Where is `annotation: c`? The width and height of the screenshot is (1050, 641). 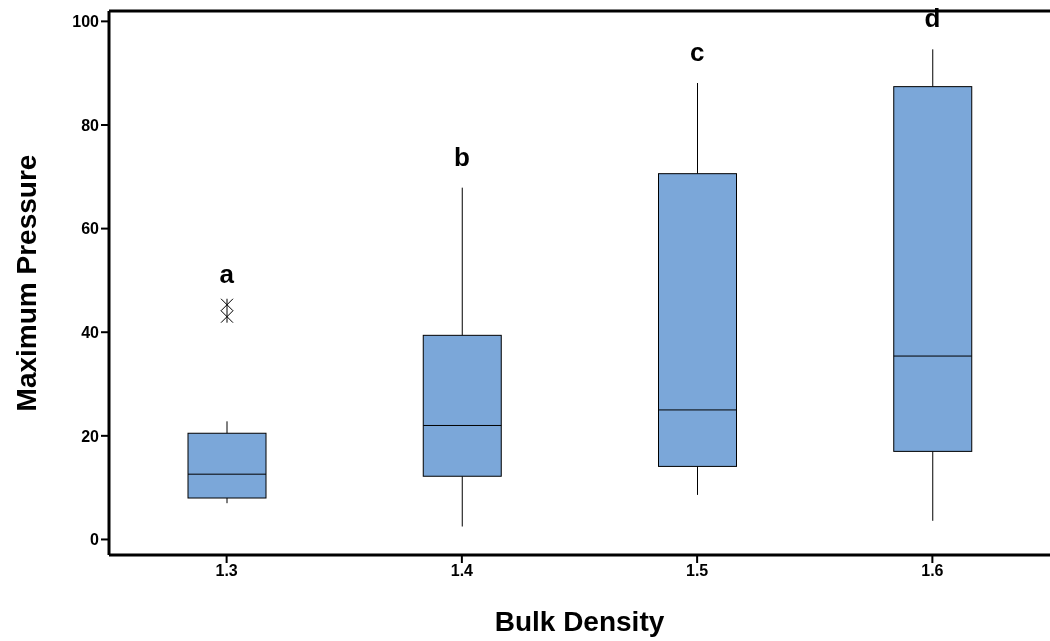
annotation: c is located at coordinates (697, 52).